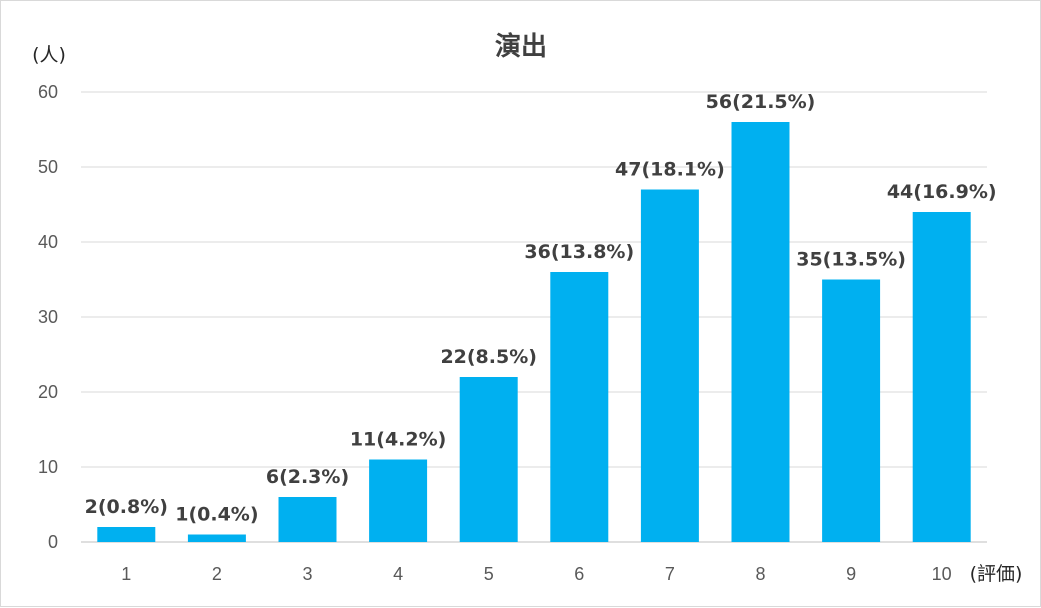  I want to click on x-axis-unit-label: (評価), so click(996, 574).